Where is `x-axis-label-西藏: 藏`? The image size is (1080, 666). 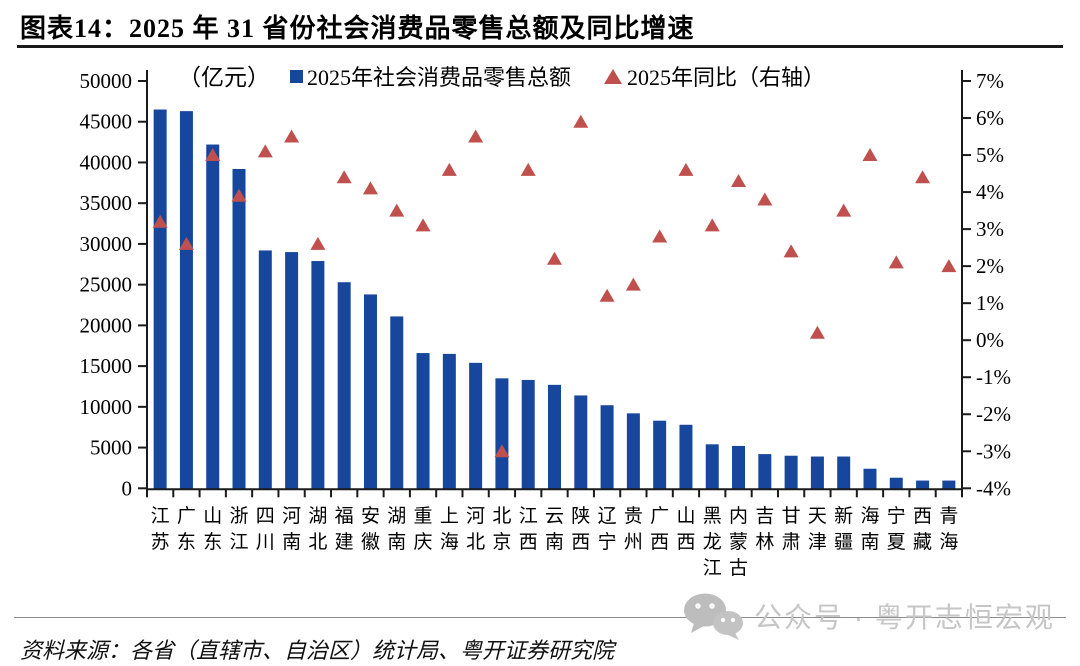
x-axis-label-西藏: 藏 is located at coordinates (922, 542).